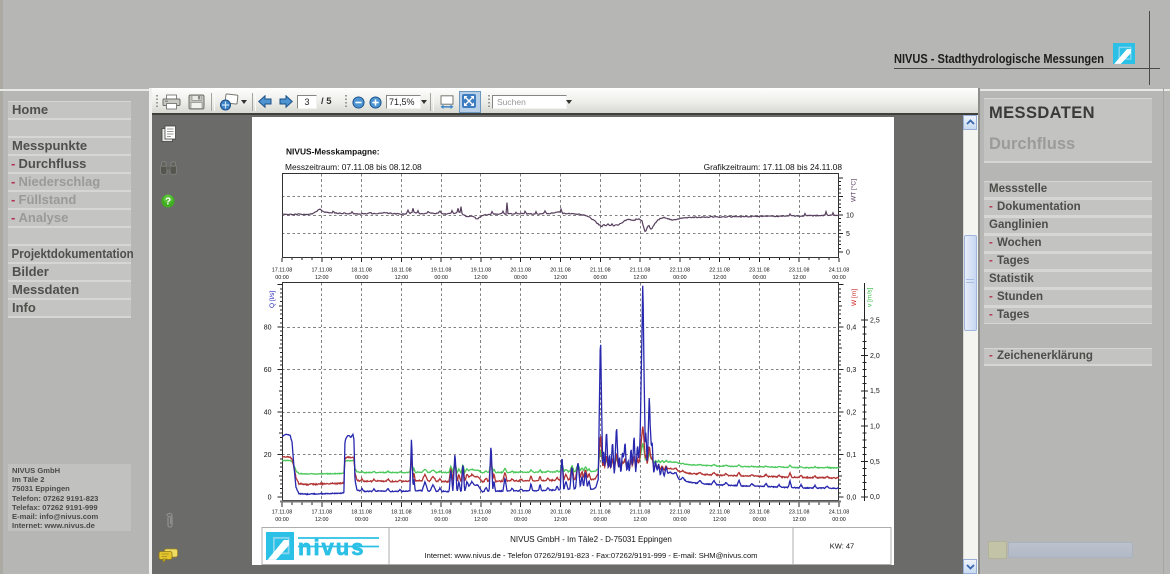 This screenshot has width=1170, height=574. What do you see at coordinates (848, 234) in the screenshot?
I see `svg-text: 5` at bounding box center [848, 234].